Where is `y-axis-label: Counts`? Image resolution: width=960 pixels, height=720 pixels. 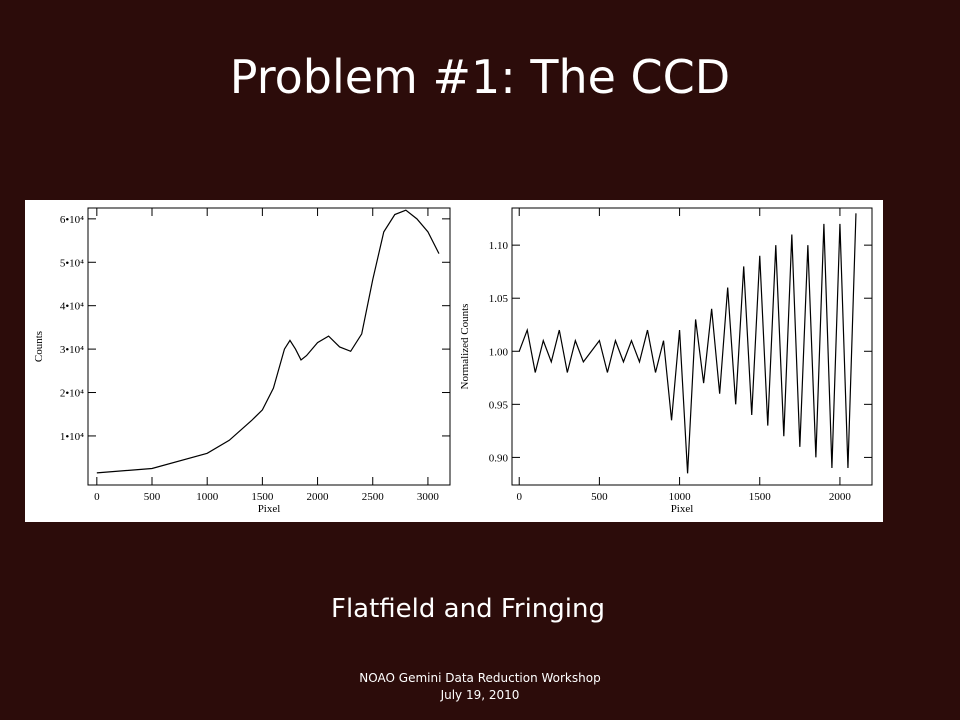
y-axis-label: Counts is located at coordinates (39, 346).